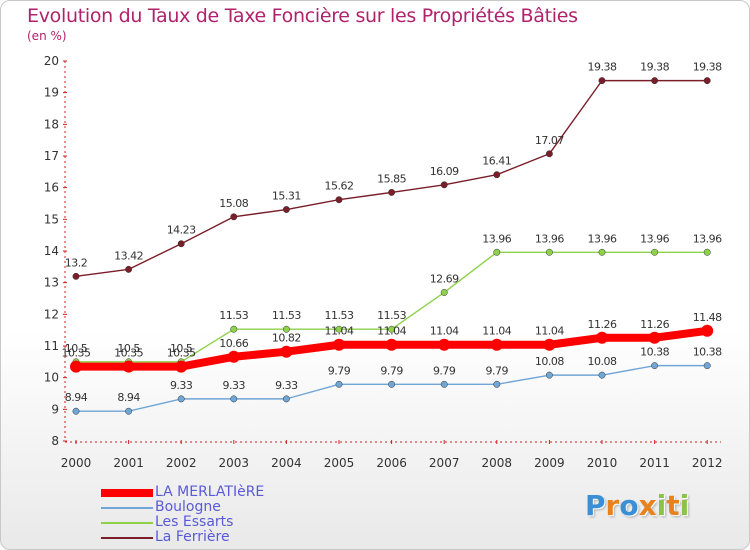  I want to click on logo-letter: x, so click(647, 505).